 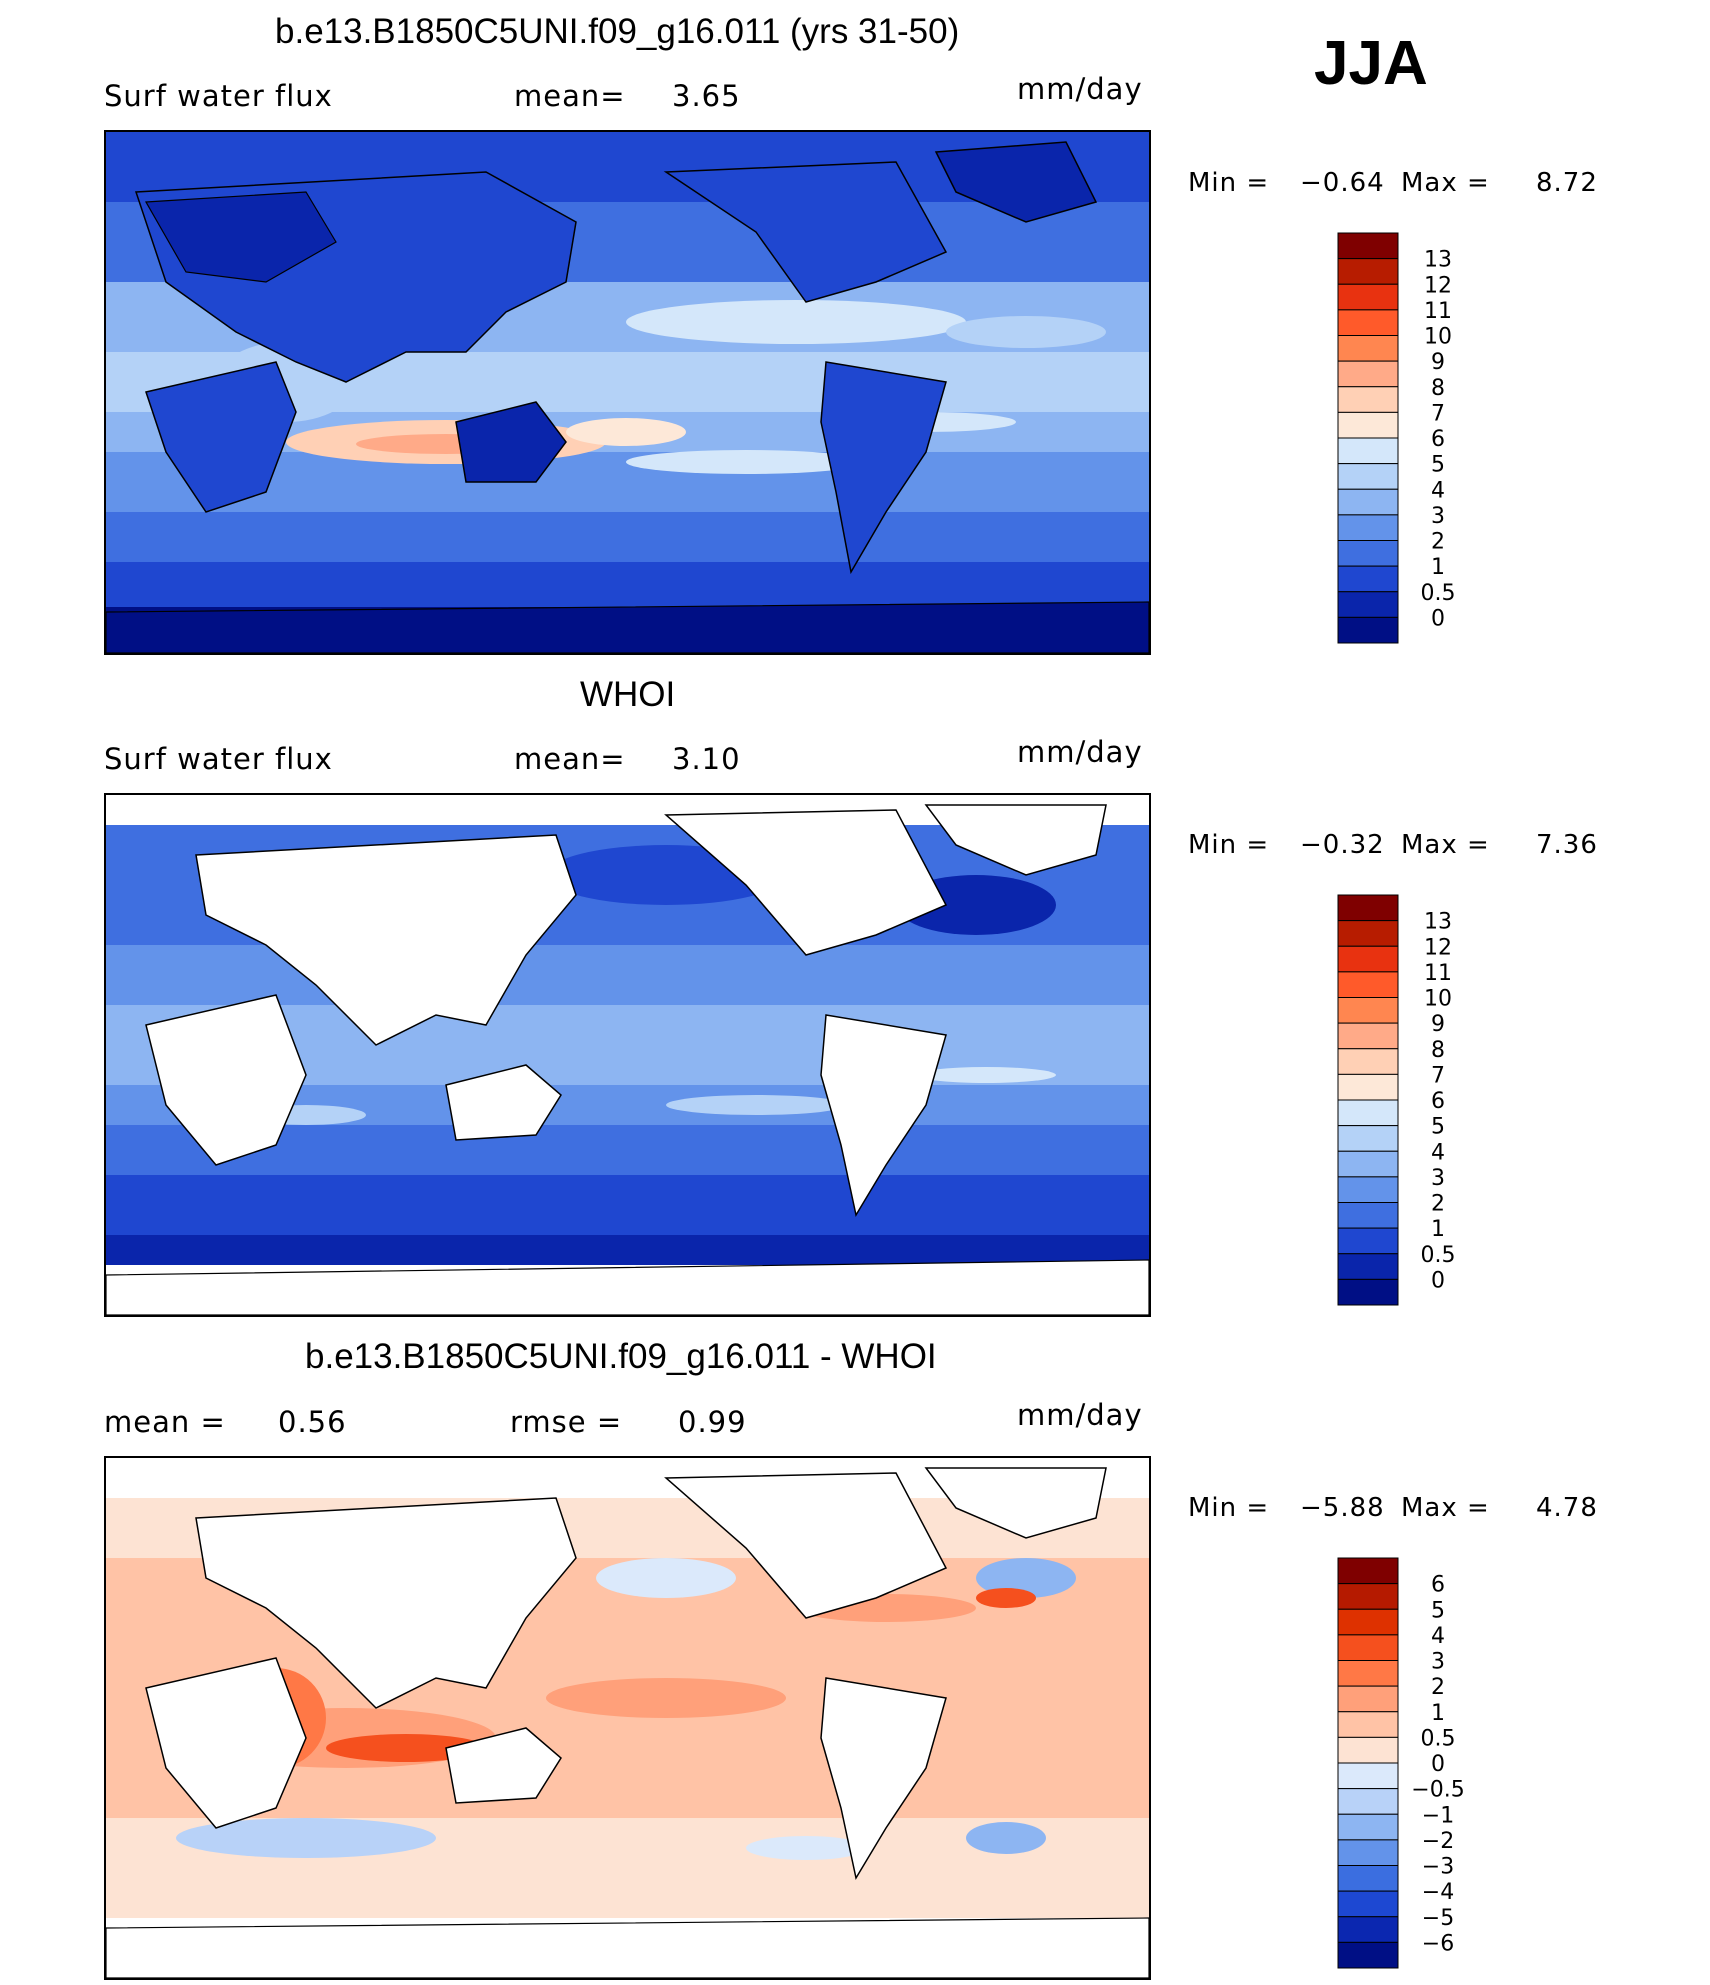 What do you see at coordinates (1438, 1892) in the screenshot?
I see `colorbar-tick-label: −4` at bounding box center [1438, 1892].